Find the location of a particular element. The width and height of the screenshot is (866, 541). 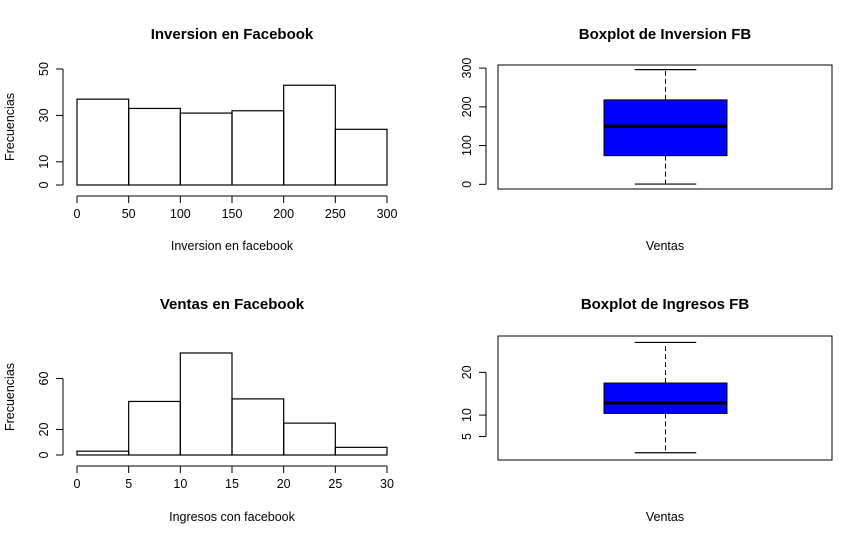

x-tick-label: 50 is located at coordinates (129, 214).